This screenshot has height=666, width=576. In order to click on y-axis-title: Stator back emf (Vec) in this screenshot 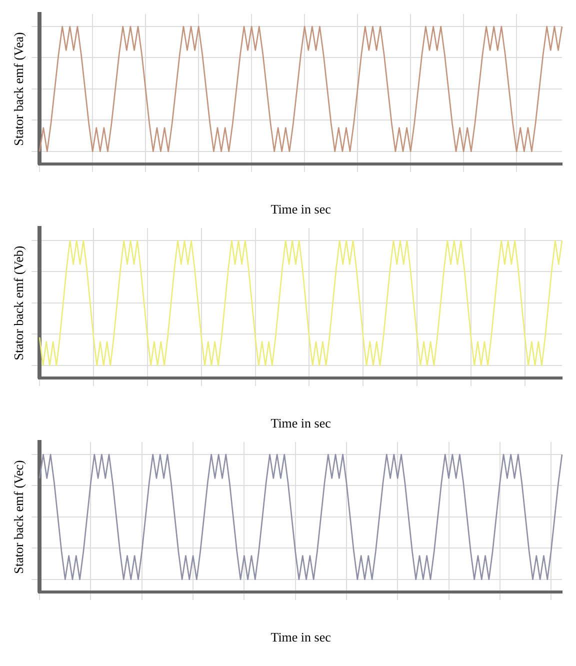, I will do `click(18, 517)`.